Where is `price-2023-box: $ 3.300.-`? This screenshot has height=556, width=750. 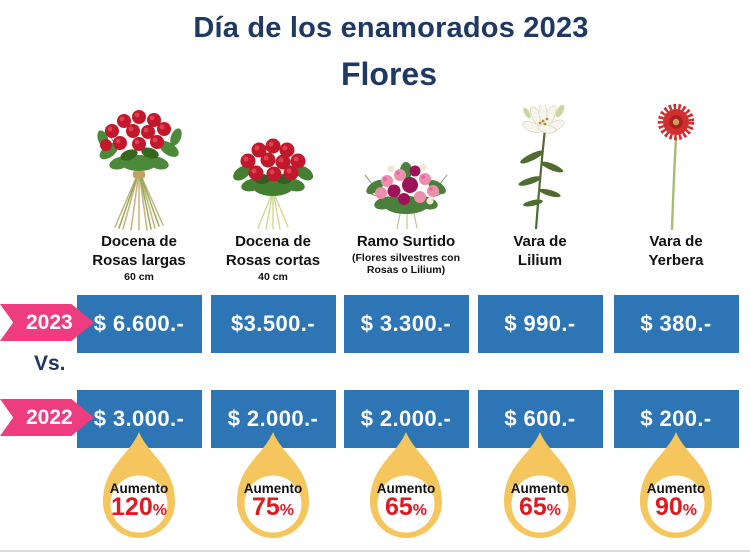
price-2023-box: $ 3.300.- is located at coordinates (406, 324).